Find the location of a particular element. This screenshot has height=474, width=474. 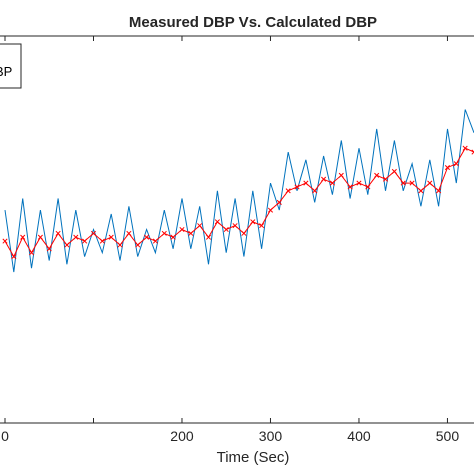

legend: BP is located at coordinates (11, 66).